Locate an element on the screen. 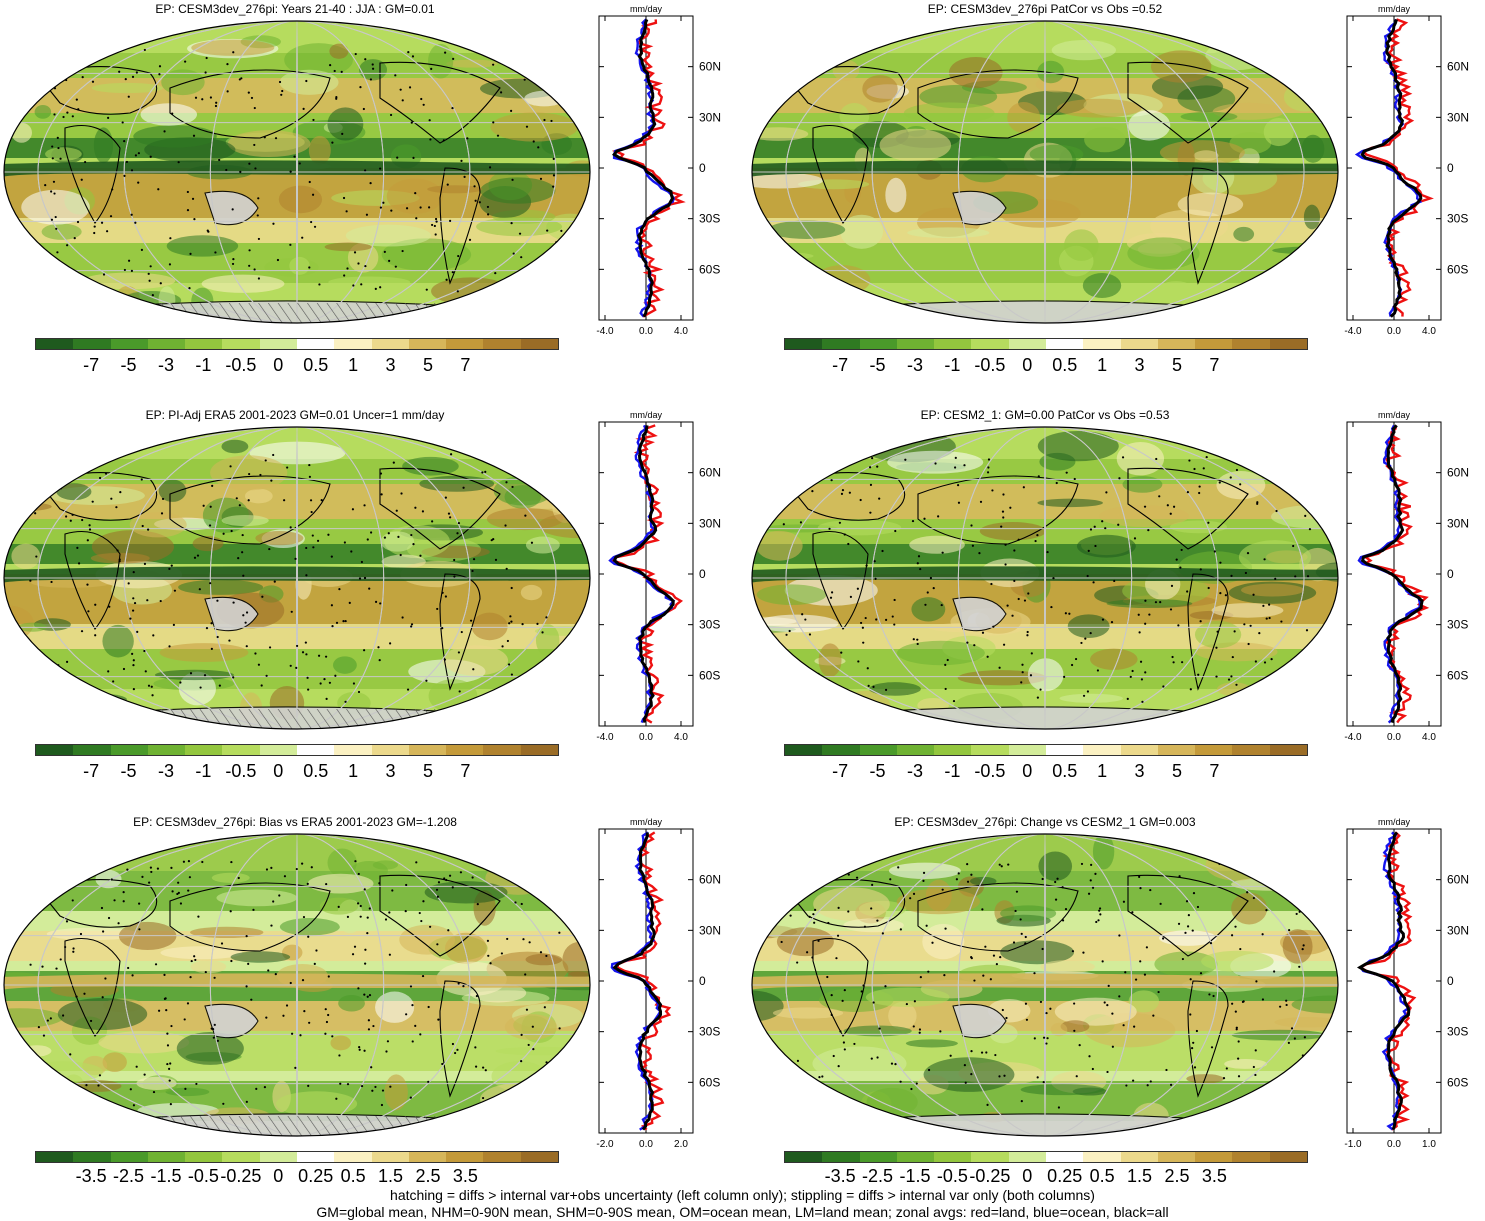 This screenshot has height=1221, width=1485. lat-label: 60S is located at coordinates (709, 675).